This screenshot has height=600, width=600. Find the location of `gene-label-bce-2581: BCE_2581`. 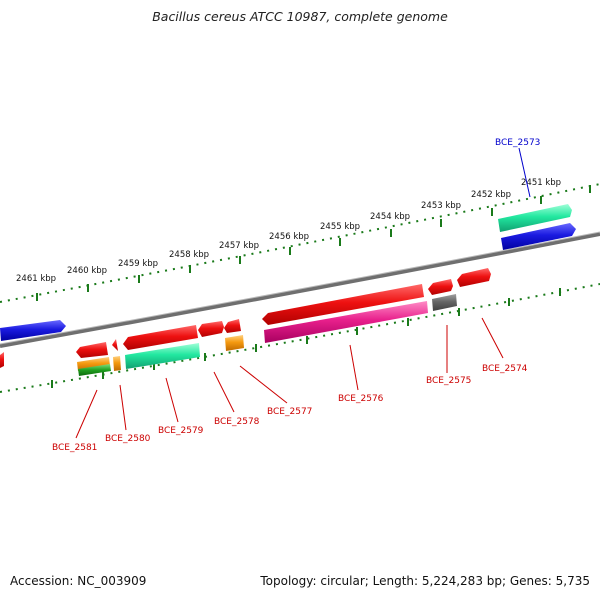

gene-label-bce-2581: BCE_2581 is located at coordinates (74, 448).